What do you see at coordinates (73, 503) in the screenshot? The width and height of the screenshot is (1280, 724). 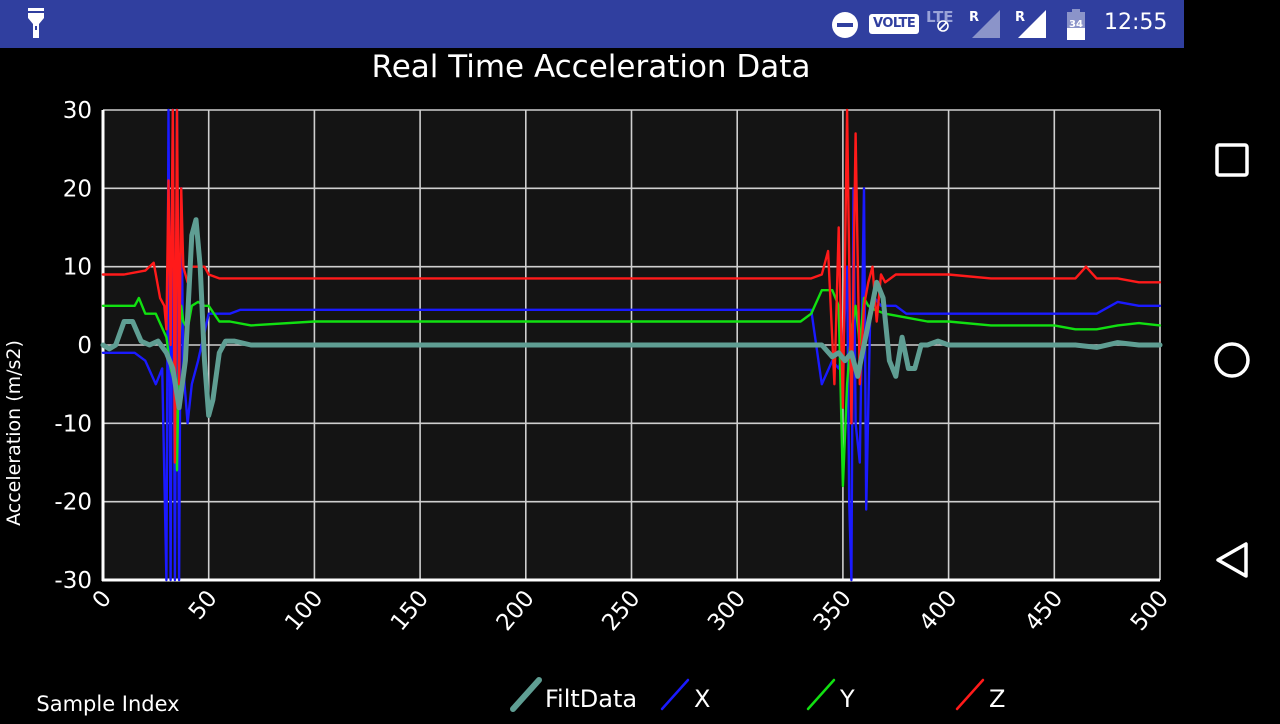 I see `y-tick-label: -20` at bounding box center [73, 503].